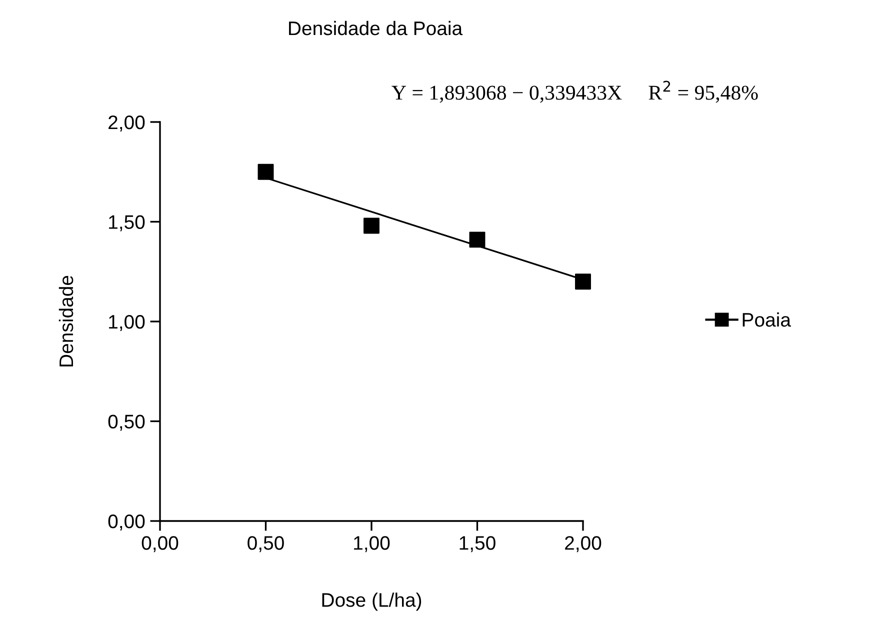  Describe the element at coordinates (766, 319) in the screenshot. I see `legend-label: Poaia` at that location.